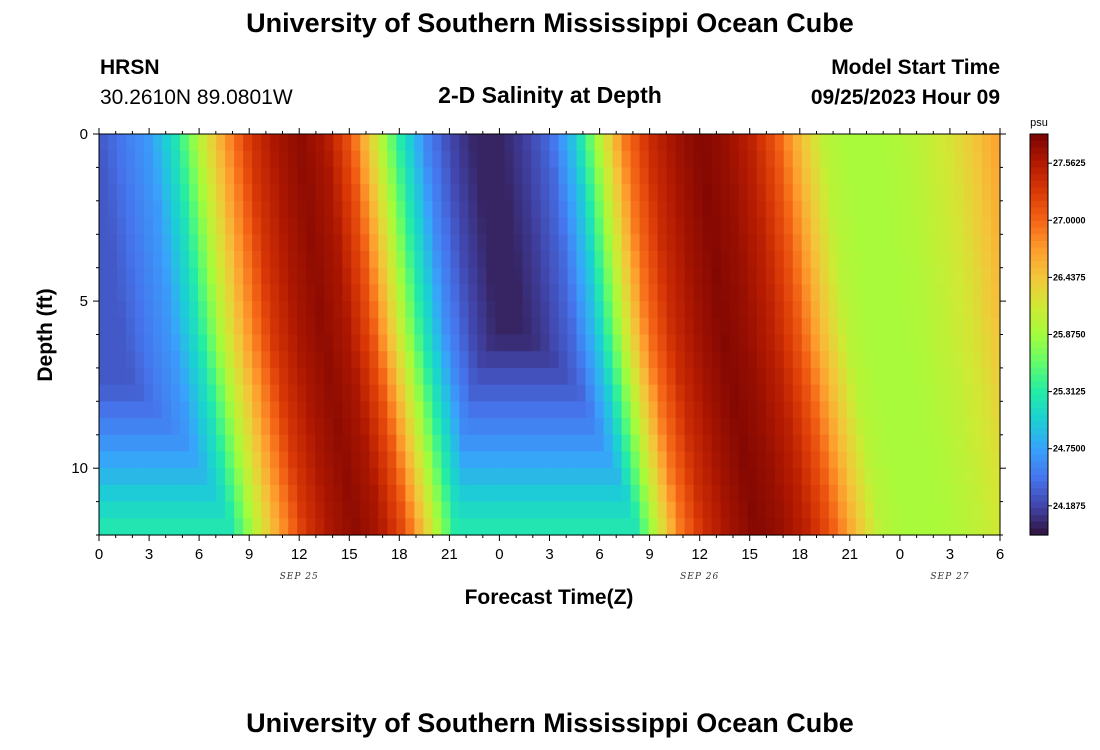  What do you see at coordinates (749, 554) in the screenshot?
I see `x-tick-label: 15` at bounding box center [749, 554].